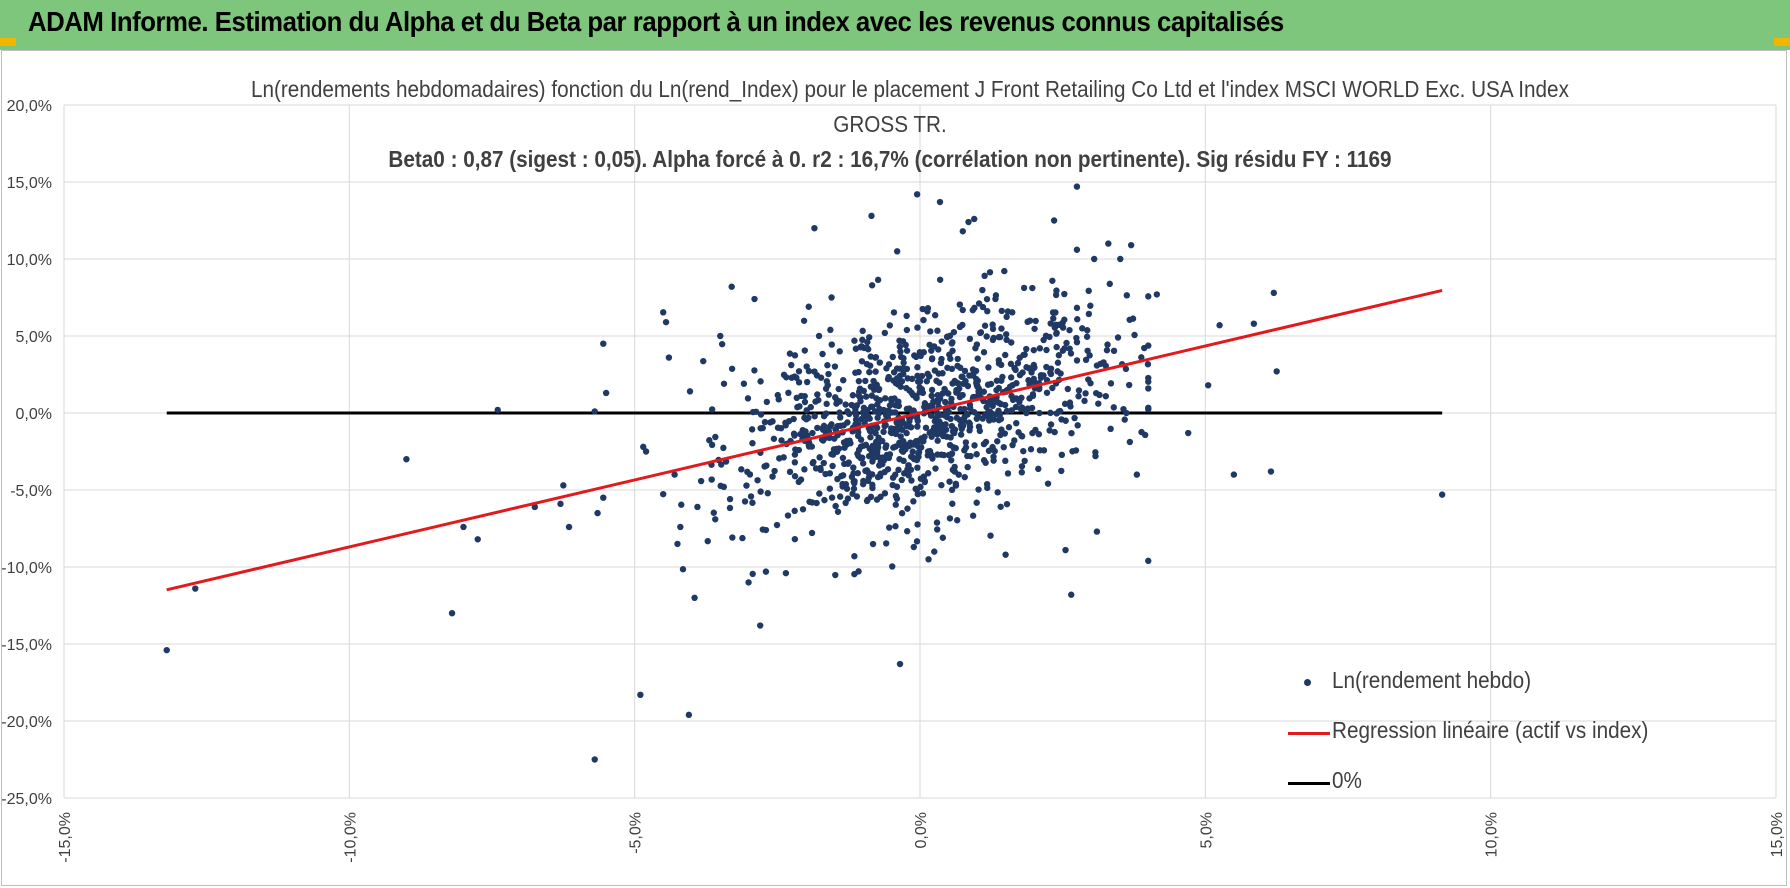 This screenshot has height=888, width=1790. What do you see at coordinates (1309, 733) in the screenshot?
I see `legend-marker-regression` at bounding box center [1309, 733].